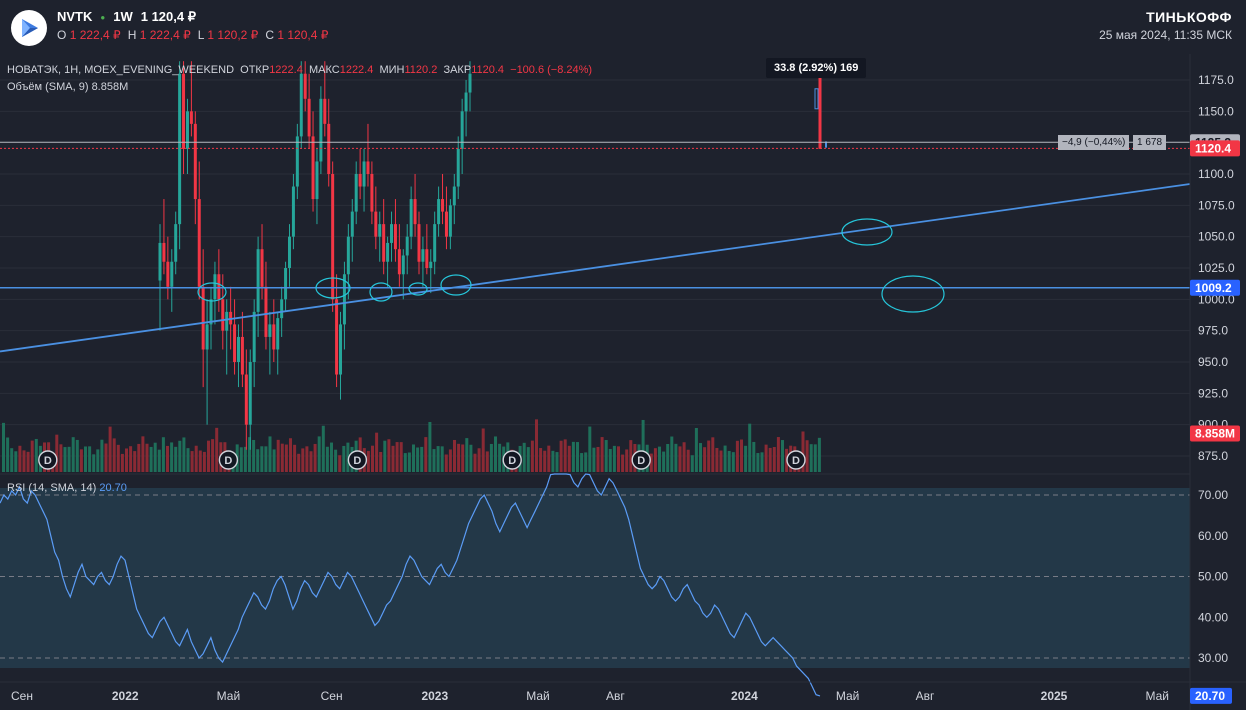  What do you see at coordinates (1213, 331) in the screenshot?
I see `price-tick-label: 975.0` at bounding box center [1213, 331].